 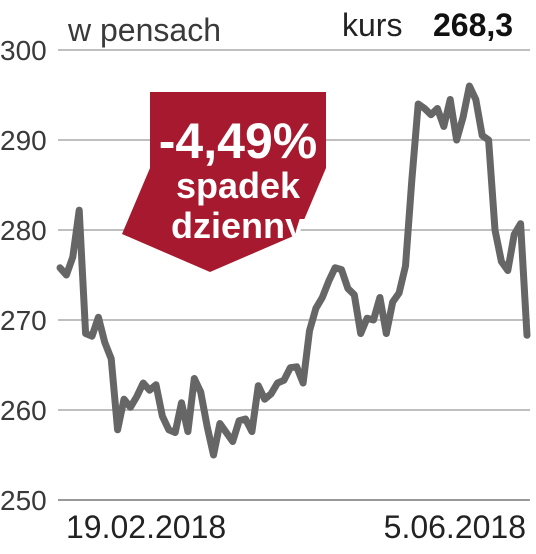 What do you see at coordinates (372, 25) in the screenshot?
I see `kurs-label: kurs` at bounding box center [372, 25].